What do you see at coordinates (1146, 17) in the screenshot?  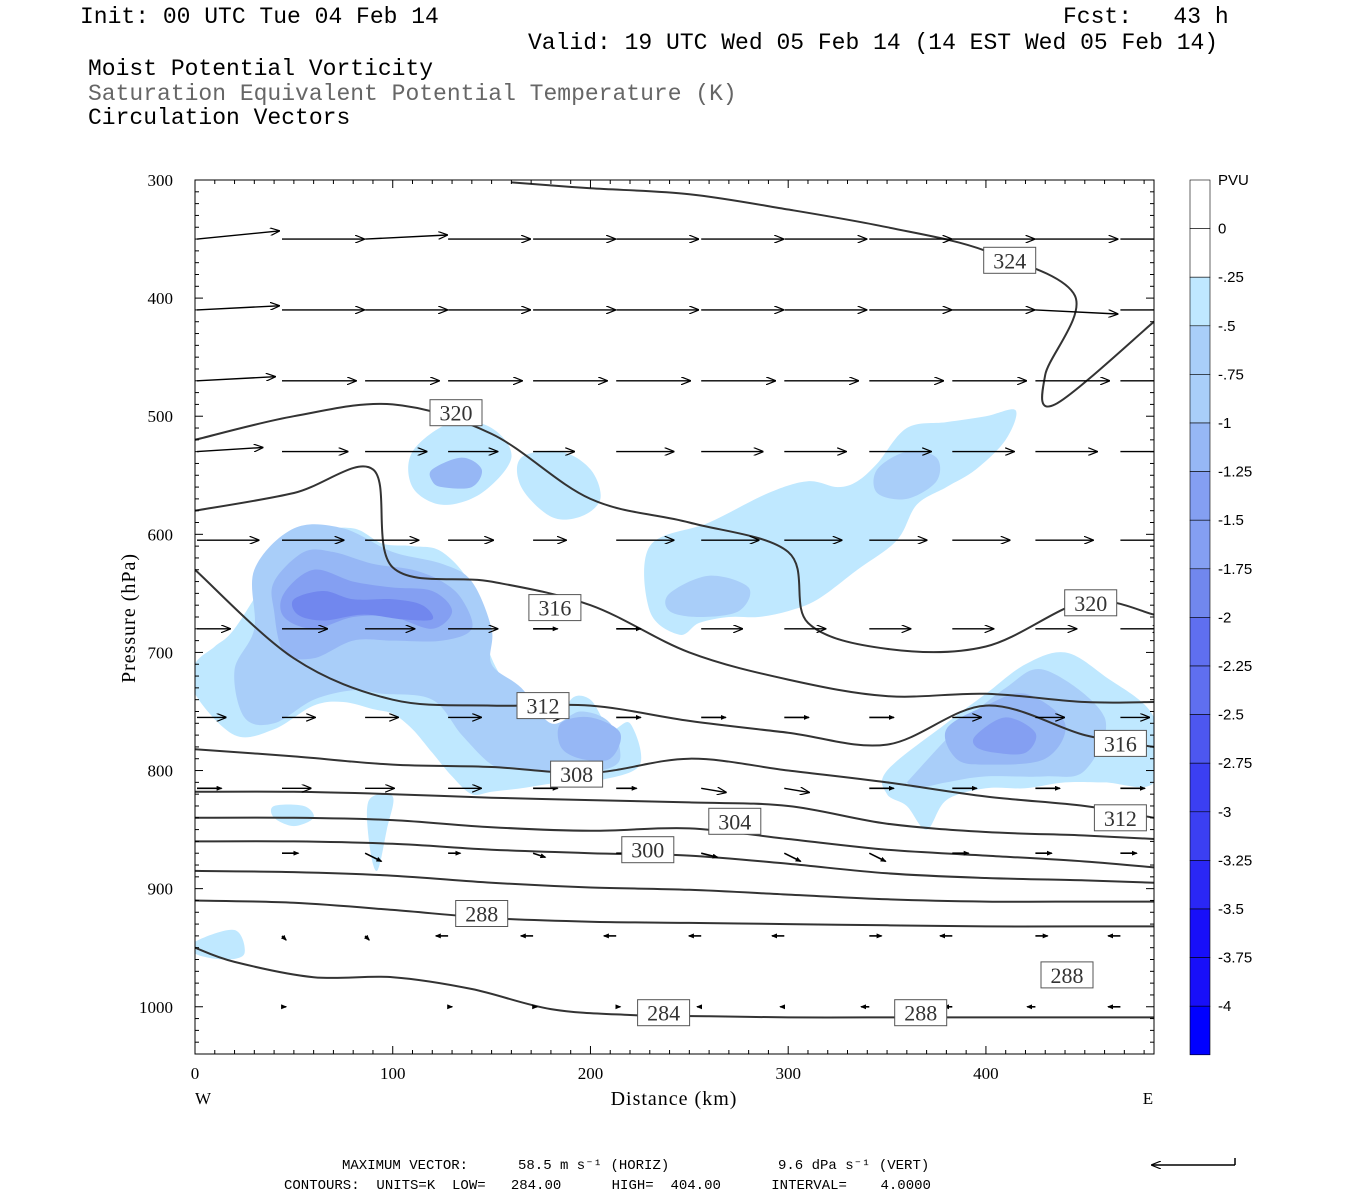 I see `forecast-hour: Fcst: 43 h` at bounding box center [1146, 17].